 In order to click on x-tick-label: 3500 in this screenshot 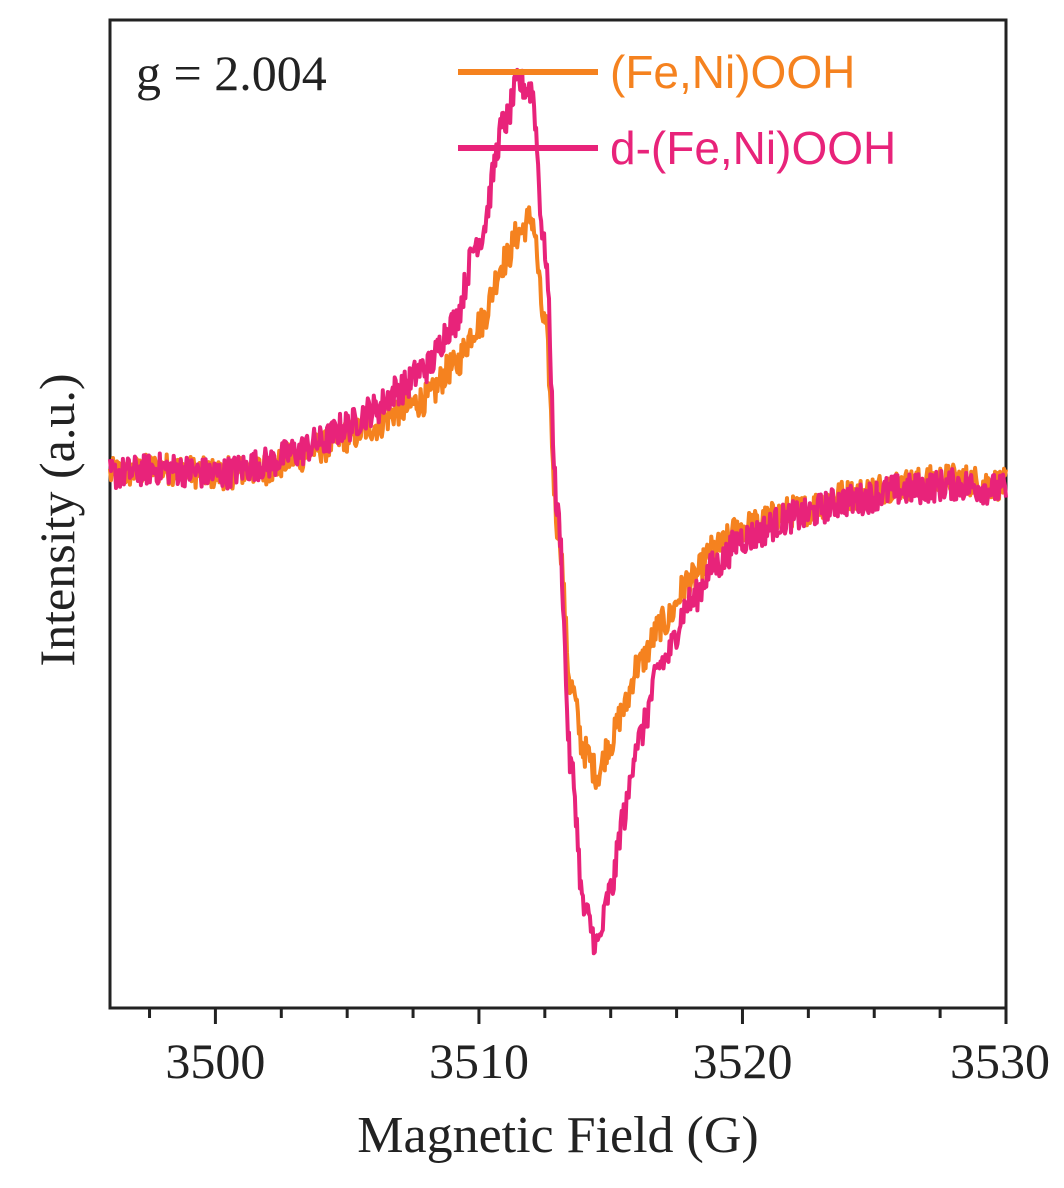, I will do `click(215, 1061)`.